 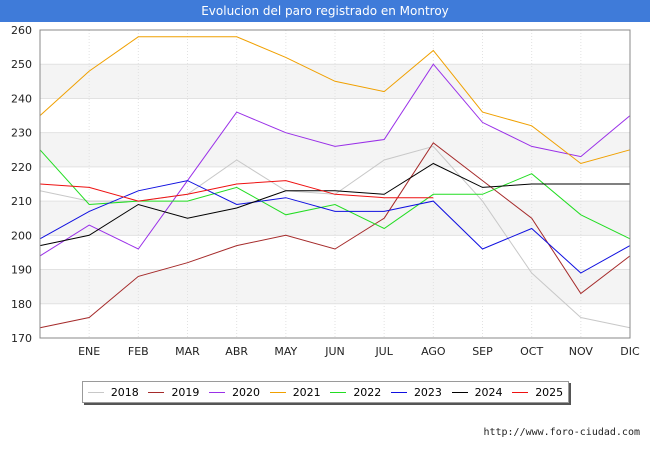 I want to click on legend-item-2018: 2018, so click(x=113, y=392).